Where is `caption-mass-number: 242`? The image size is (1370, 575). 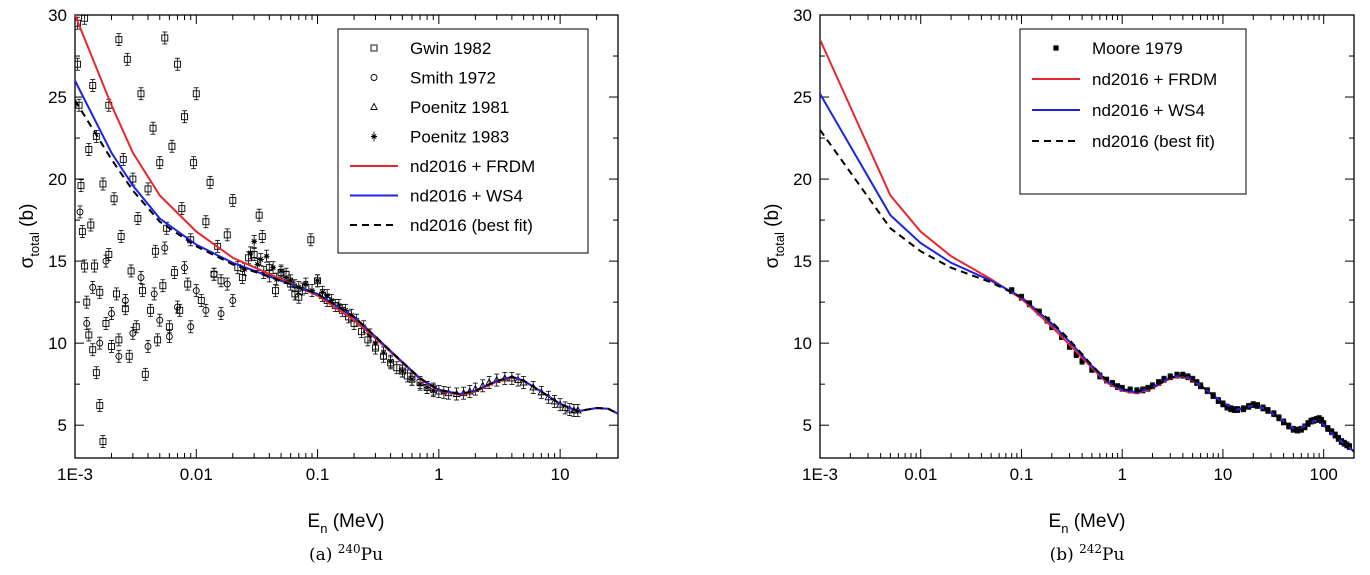
caption-mass-number: 242 is located at coordinates (1090, 549).